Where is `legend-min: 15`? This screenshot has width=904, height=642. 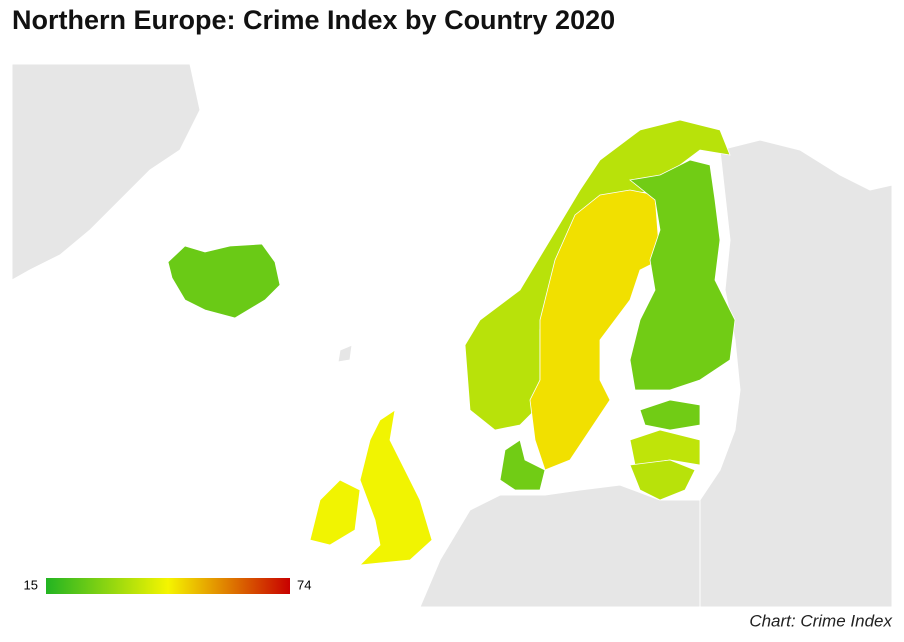 legend-min: 15 is located at coordinates (31, 584).